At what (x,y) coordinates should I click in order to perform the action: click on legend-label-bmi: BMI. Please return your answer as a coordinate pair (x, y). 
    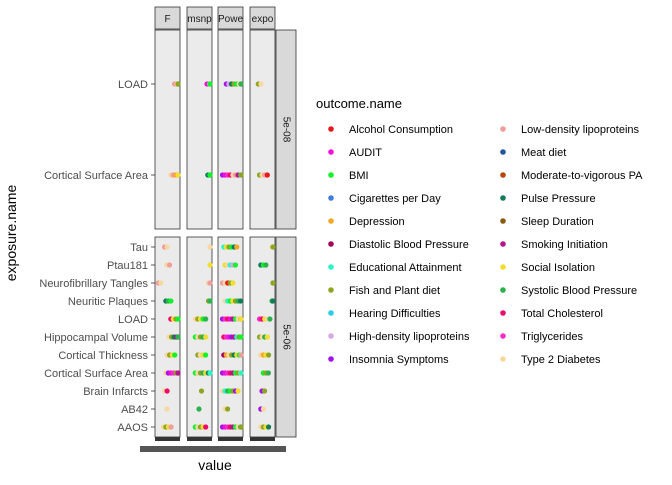
    Looking at the image, I should click on (359, 176).